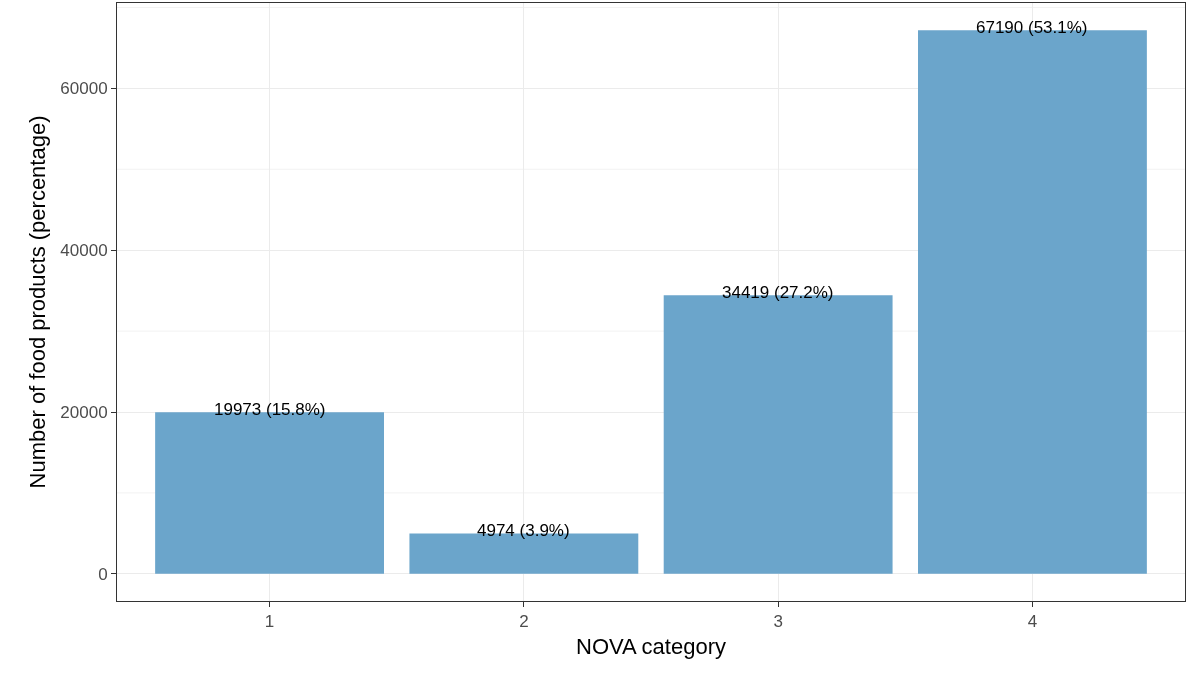 Image resolution: width=1189 pixels, height=675 pixels. I want to click on x-tick-label: 1, so click(269, 622).